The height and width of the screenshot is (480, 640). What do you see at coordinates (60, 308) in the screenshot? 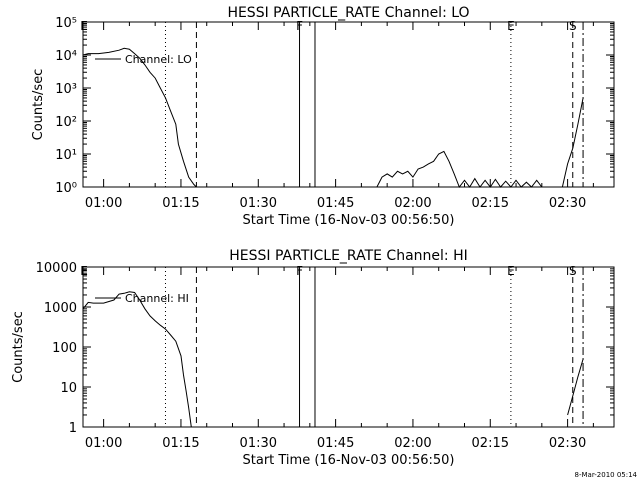
I see `y-tick-label: 1000` at bounding box center [60, 308].